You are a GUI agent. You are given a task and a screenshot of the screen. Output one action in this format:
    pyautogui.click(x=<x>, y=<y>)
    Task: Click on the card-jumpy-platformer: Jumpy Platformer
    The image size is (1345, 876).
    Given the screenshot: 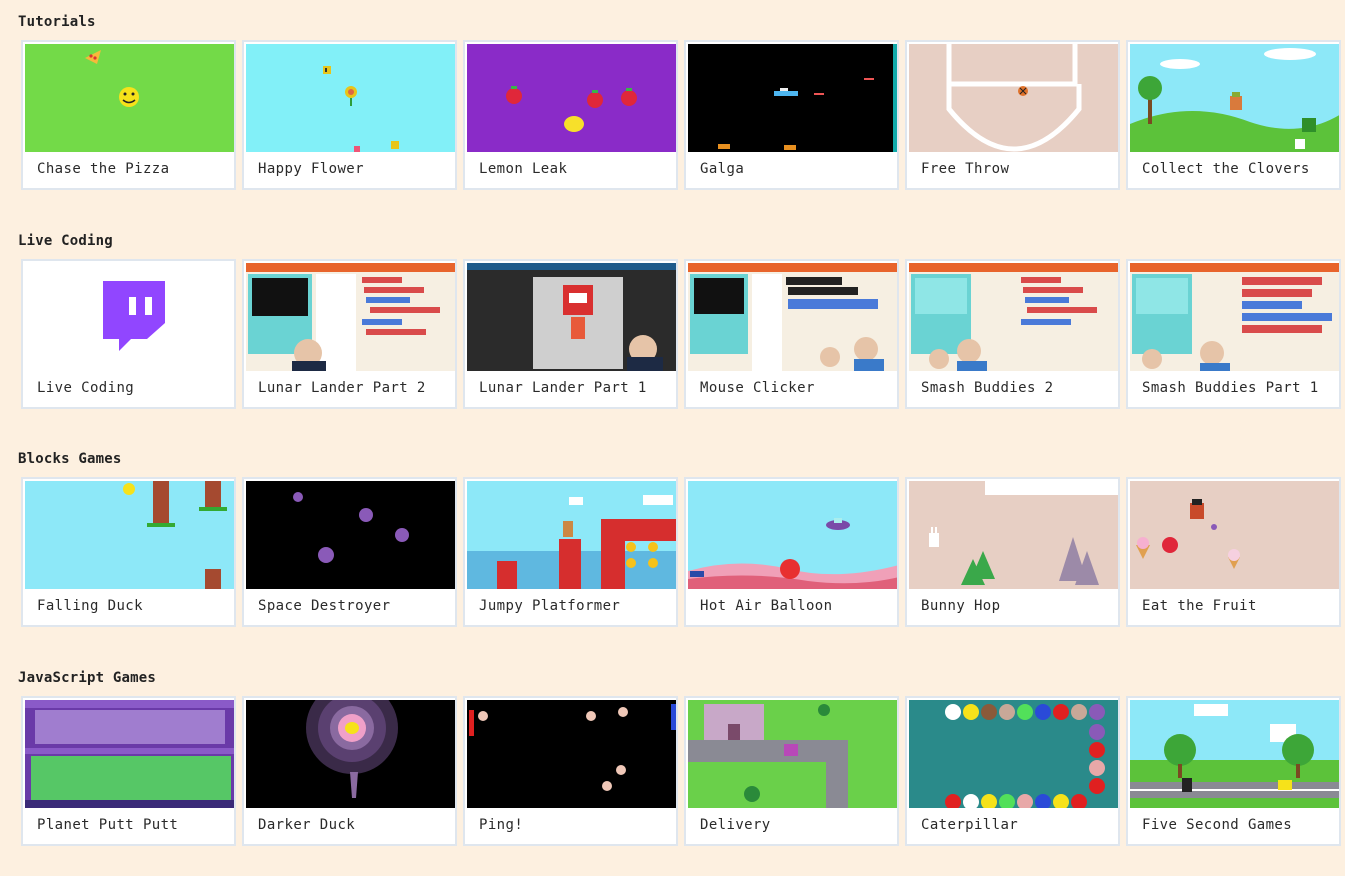 What is the action you would take?
    pyautogui.click(x=570, y=552)
    